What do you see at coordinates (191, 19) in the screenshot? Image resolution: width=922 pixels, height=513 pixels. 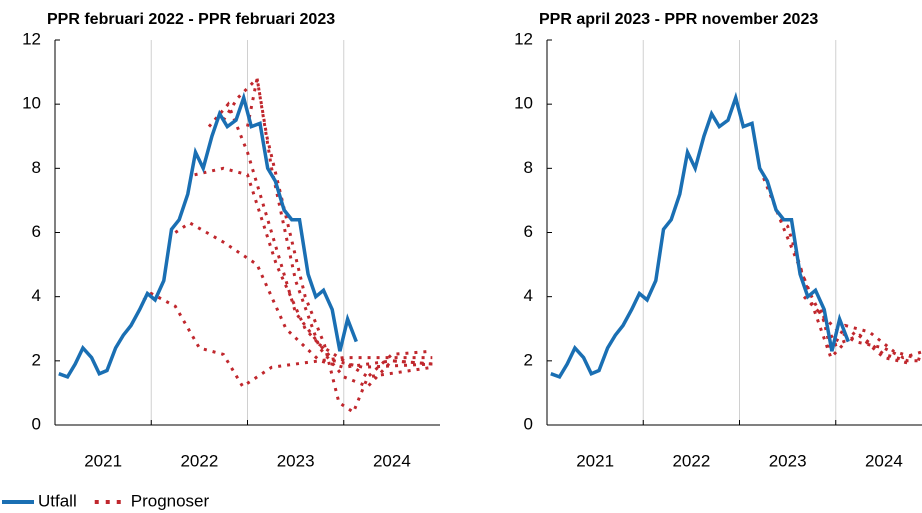 I see `chart-title: PPR februari 2022 - PPR februari 2023` at bounding box center [191, 19].